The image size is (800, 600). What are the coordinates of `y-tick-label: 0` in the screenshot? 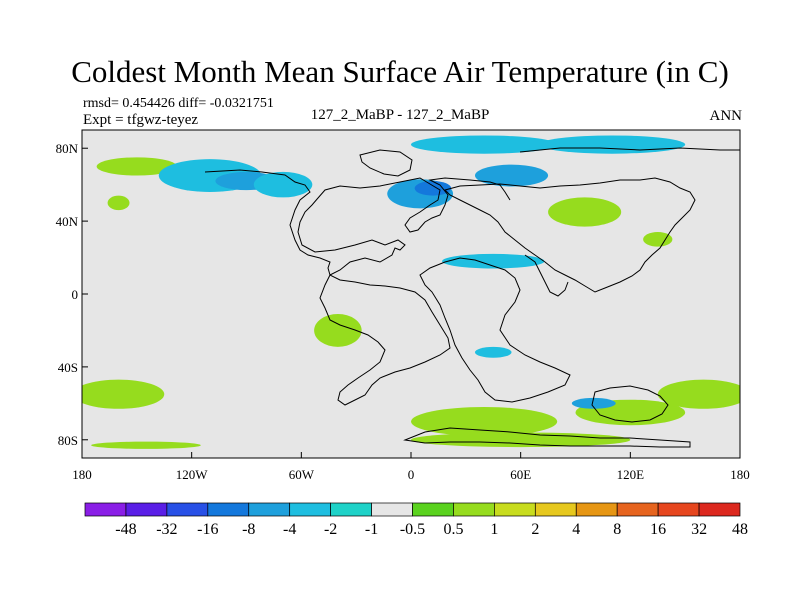 It's located at (75, 294).